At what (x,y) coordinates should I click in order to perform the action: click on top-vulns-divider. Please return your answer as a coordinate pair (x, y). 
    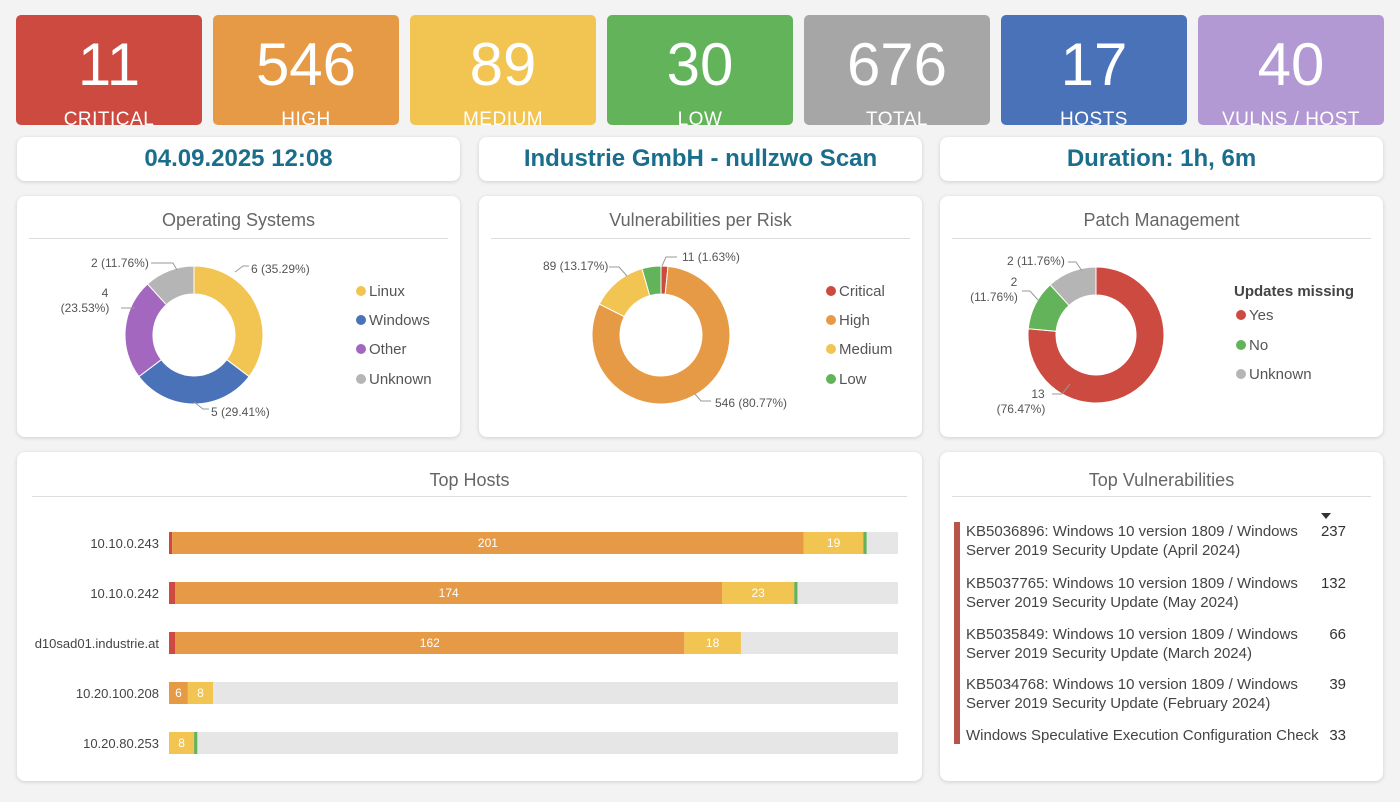
    Looking at the image, I should click on (1161, 496).